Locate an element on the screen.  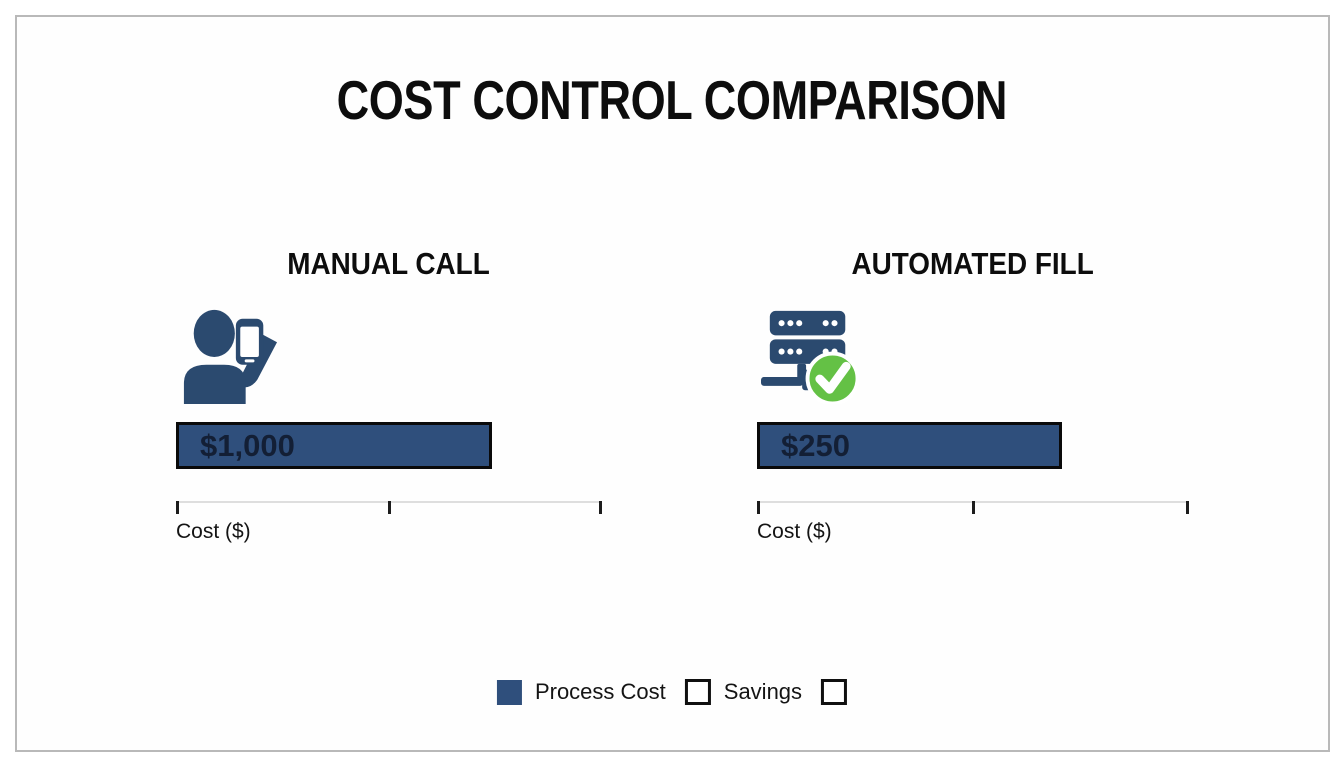
panel-manual-call: MANUAL CALL $1,000 Cost ($) is located at coordinates (389, 405).